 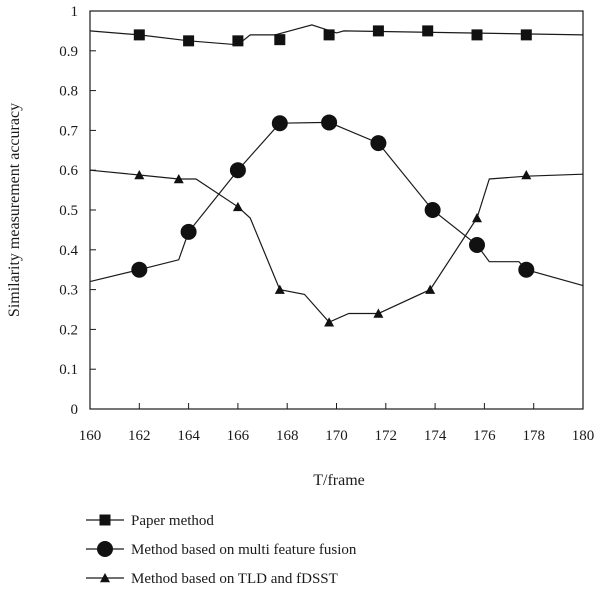 What do you see at coordinates (583, 436) in the screenshot?
I see `x-tick-label: 180` at bounding box center [583, 436].